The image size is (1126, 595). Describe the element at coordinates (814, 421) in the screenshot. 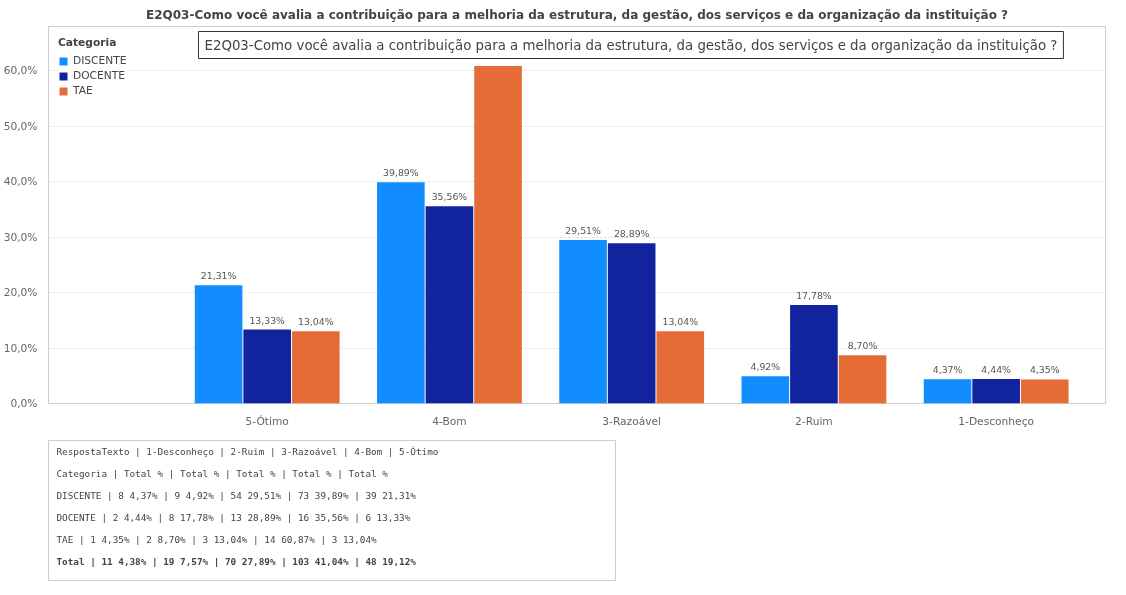

I see `x-tick-label: 2-Ruim` at that location.